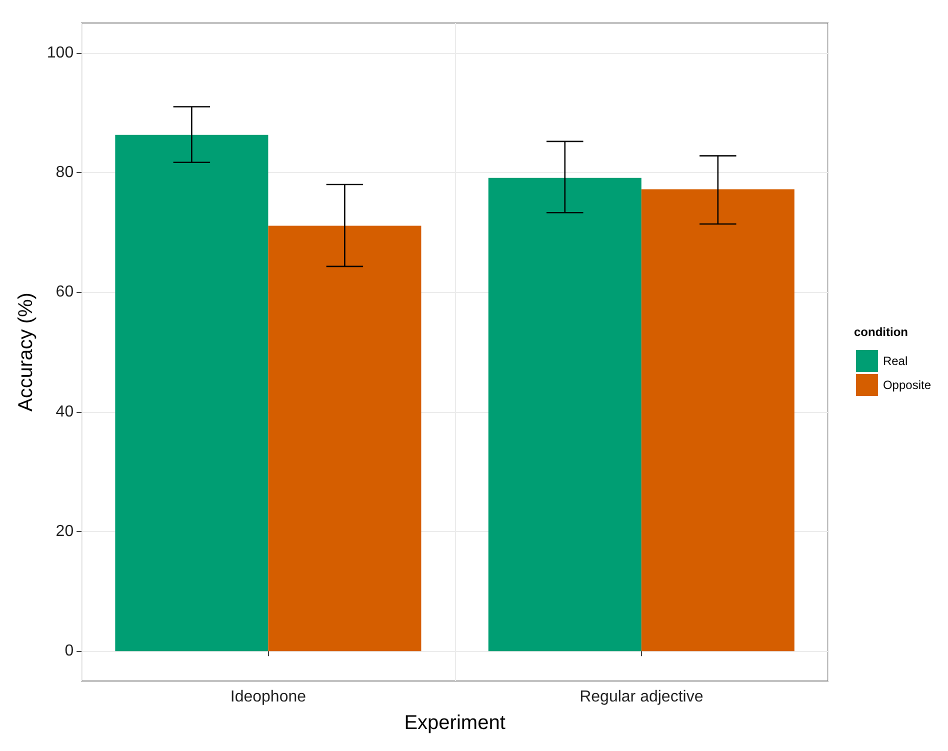 Image resolution: width=948 pixels, height=751 pixels. I want to click on y-tick-label: 20, so click(65, 531).